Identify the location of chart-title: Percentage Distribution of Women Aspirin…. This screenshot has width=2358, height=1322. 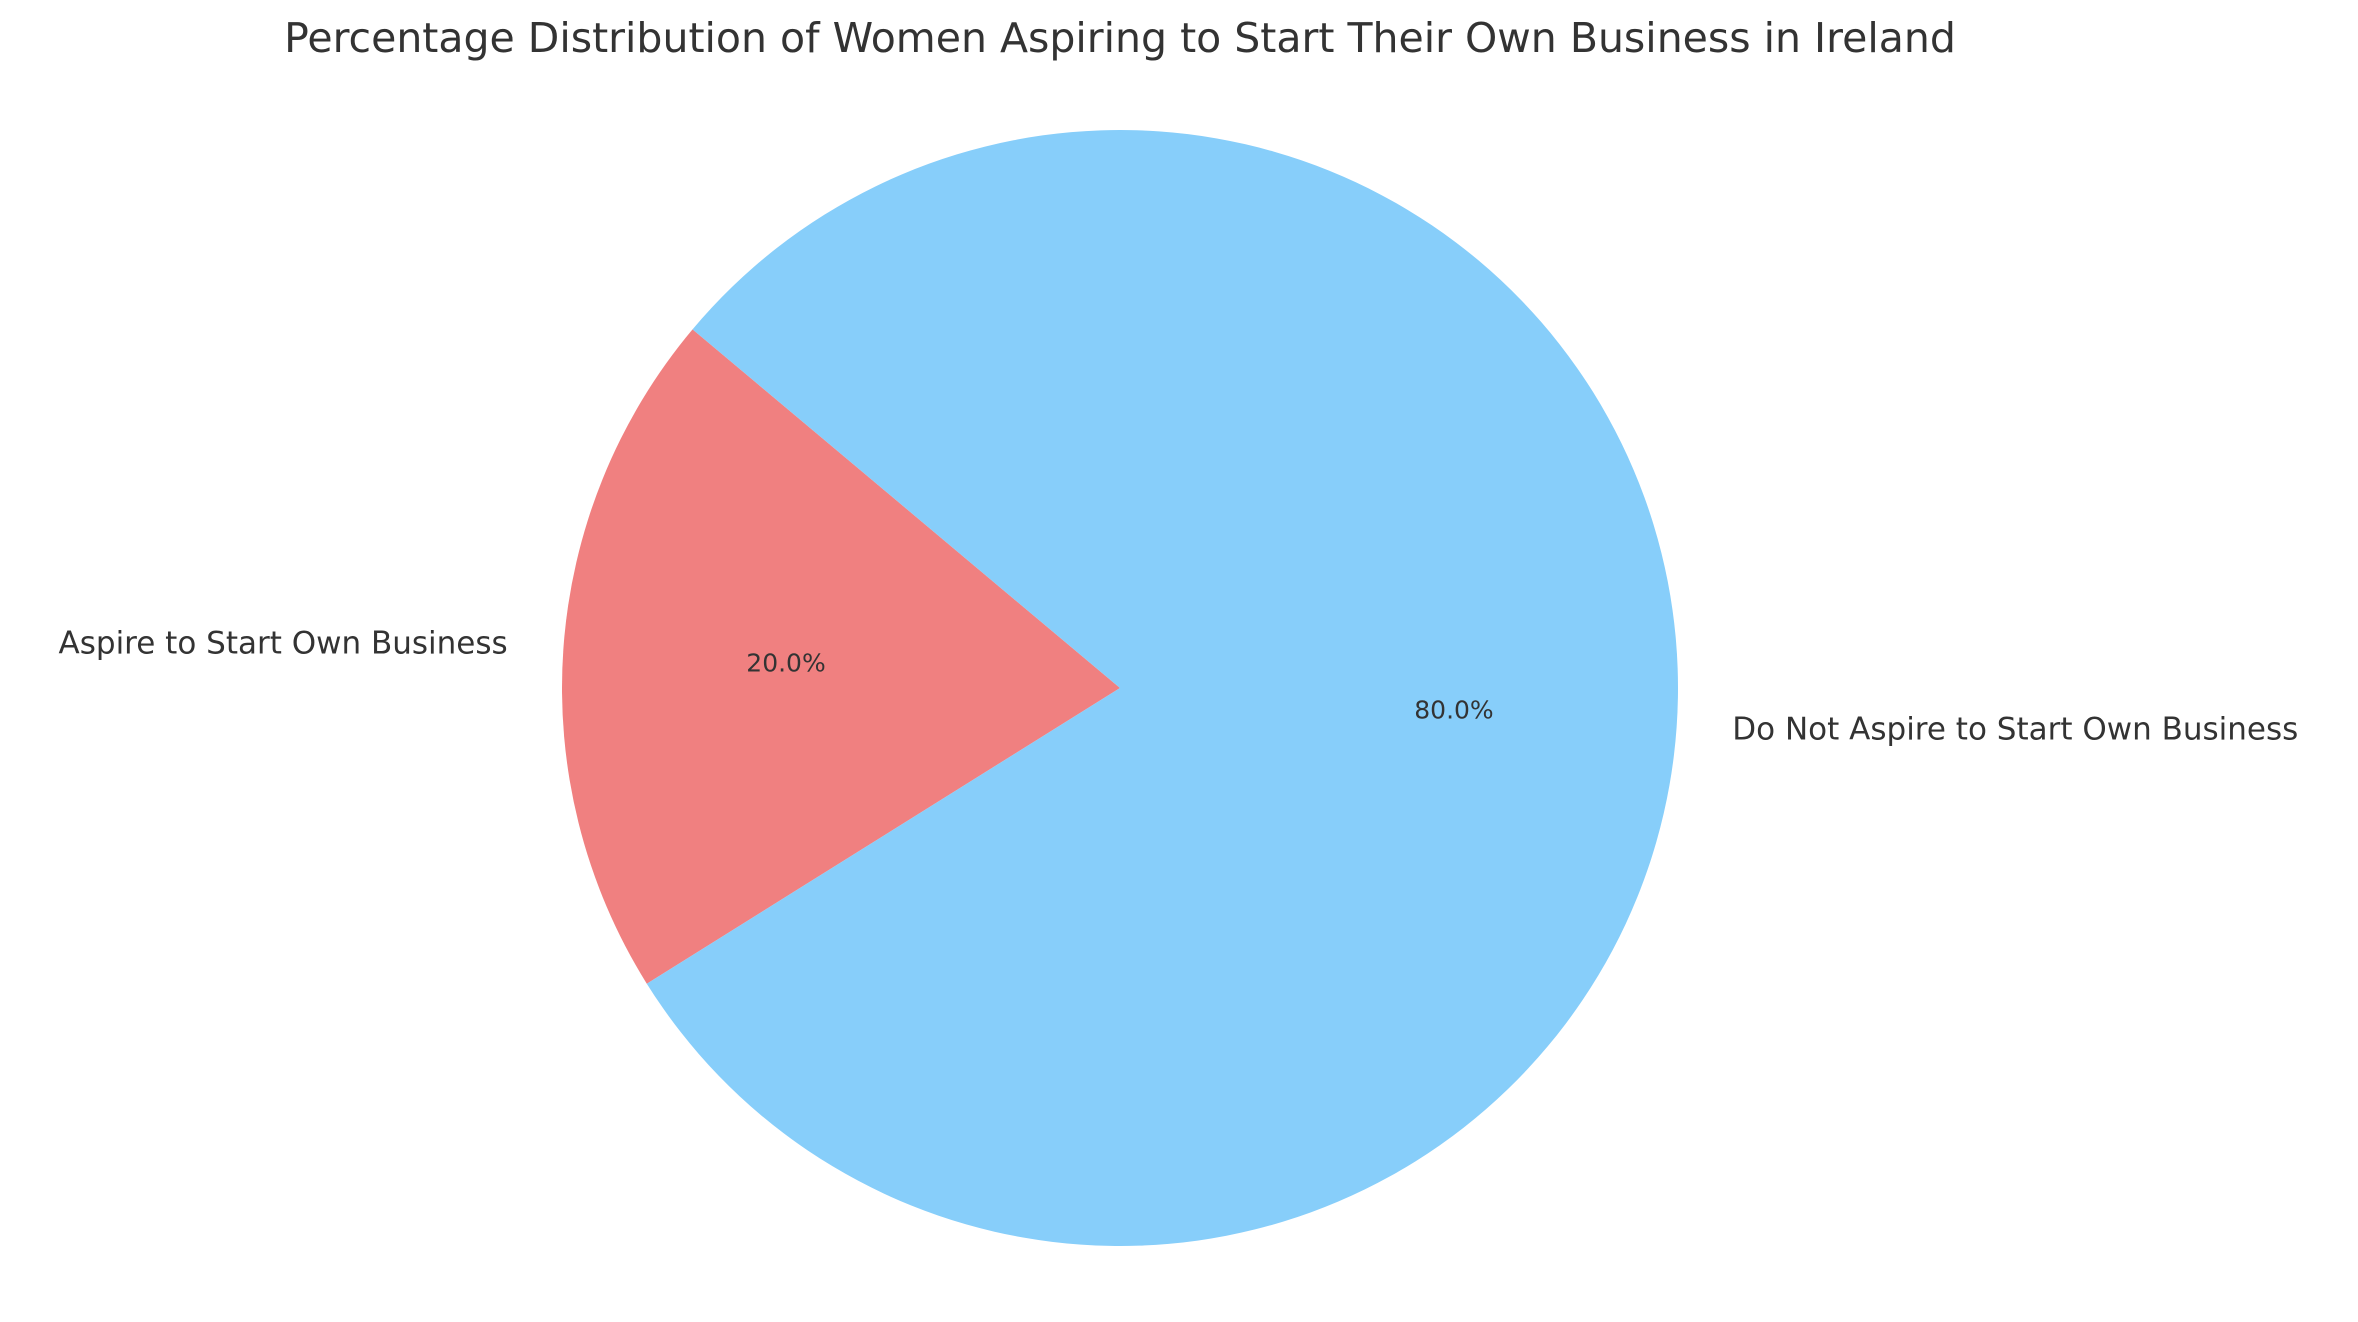
(1120, 38).